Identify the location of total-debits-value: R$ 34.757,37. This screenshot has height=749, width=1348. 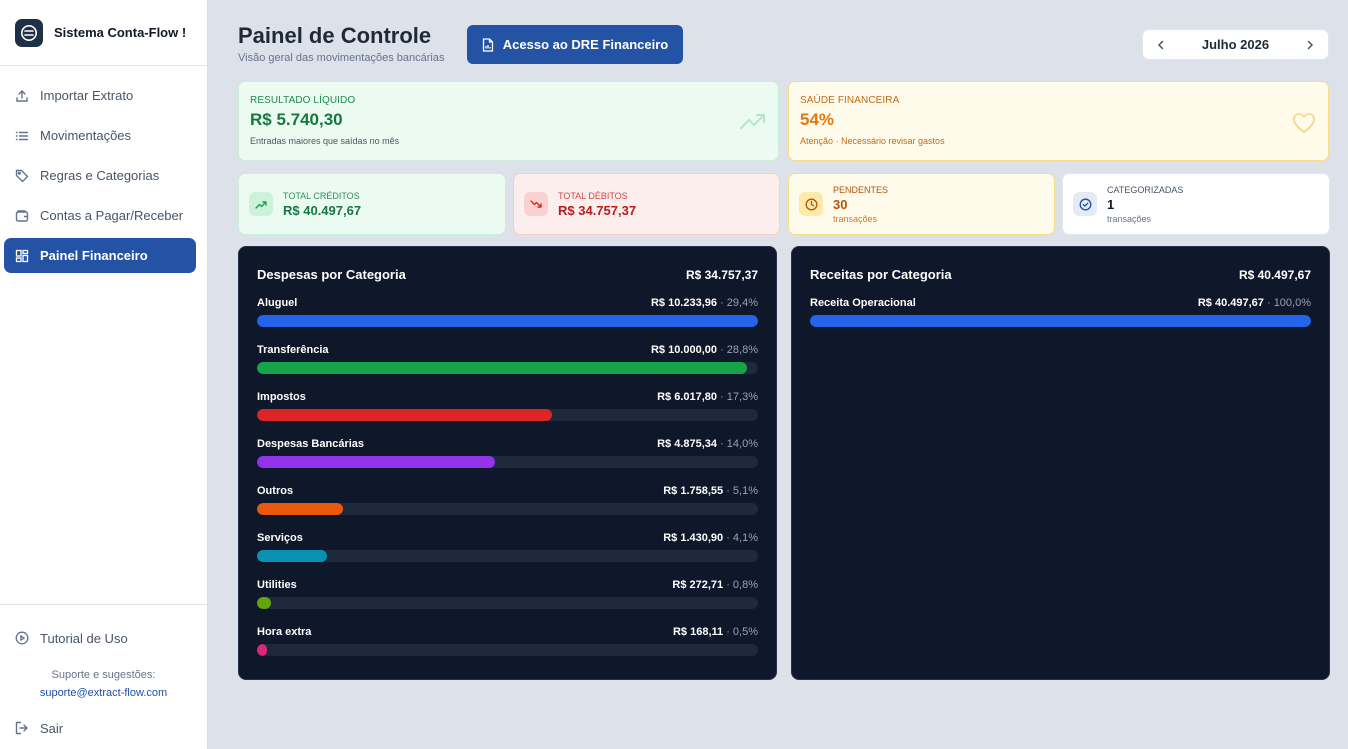
(597, 210).